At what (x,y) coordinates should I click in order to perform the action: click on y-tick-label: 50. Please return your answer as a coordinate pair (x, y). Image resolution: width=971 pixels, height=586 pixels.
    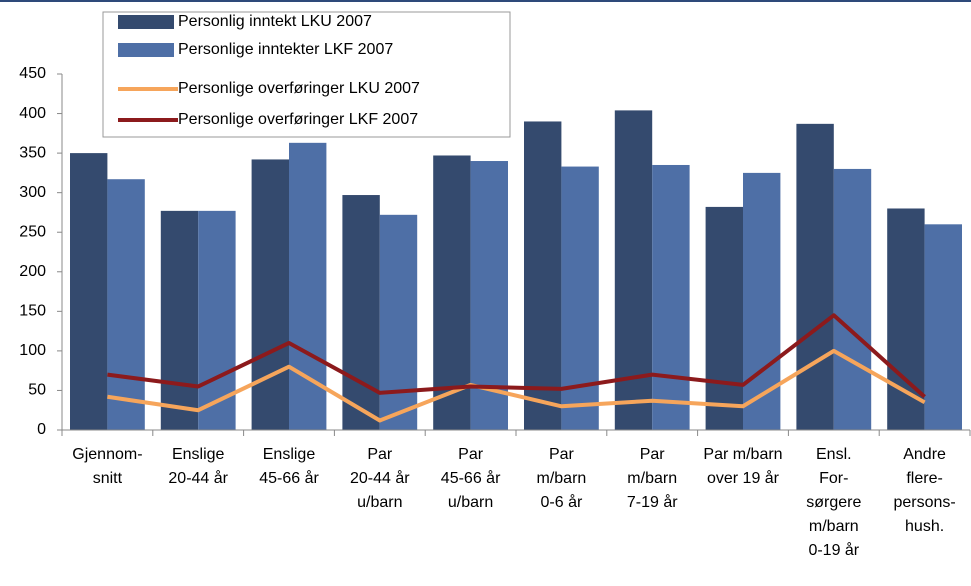
    Looking at the image, I should click on (37, 390).